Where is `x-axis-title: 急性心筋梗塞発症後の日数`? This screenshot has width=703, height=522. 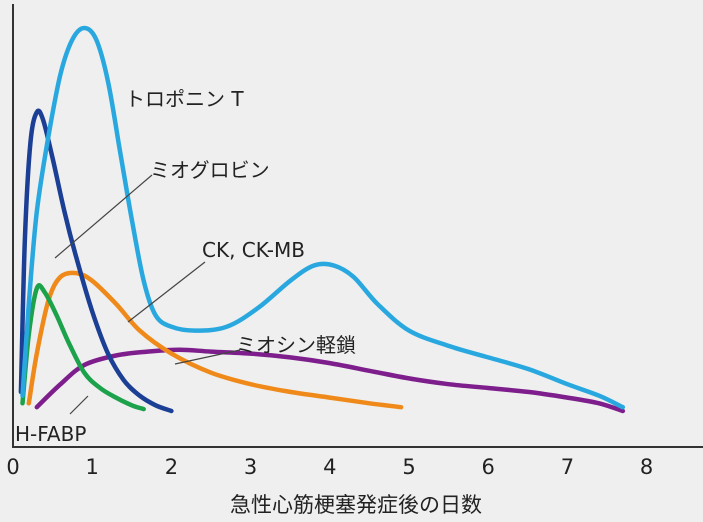
x-axis-title: 急性心筋梗塞発症後の日数 is located at coordinates (356, 505).